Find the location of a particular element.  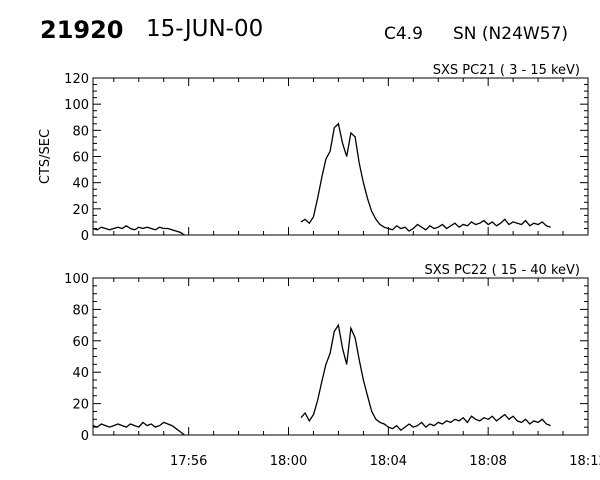

event-date: 15-JUN-00 is located at coordinates (205, 29).